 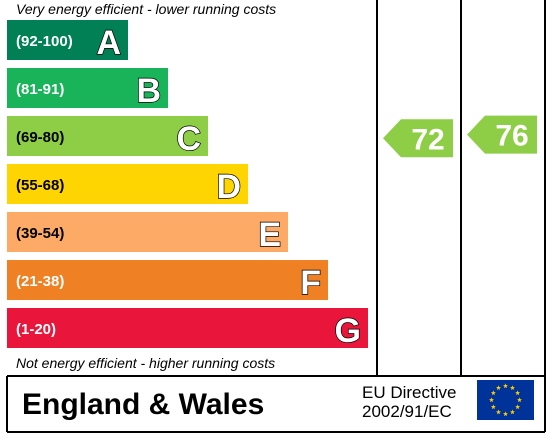 I want to click on band-letter: E, so click(x=269, y=235).